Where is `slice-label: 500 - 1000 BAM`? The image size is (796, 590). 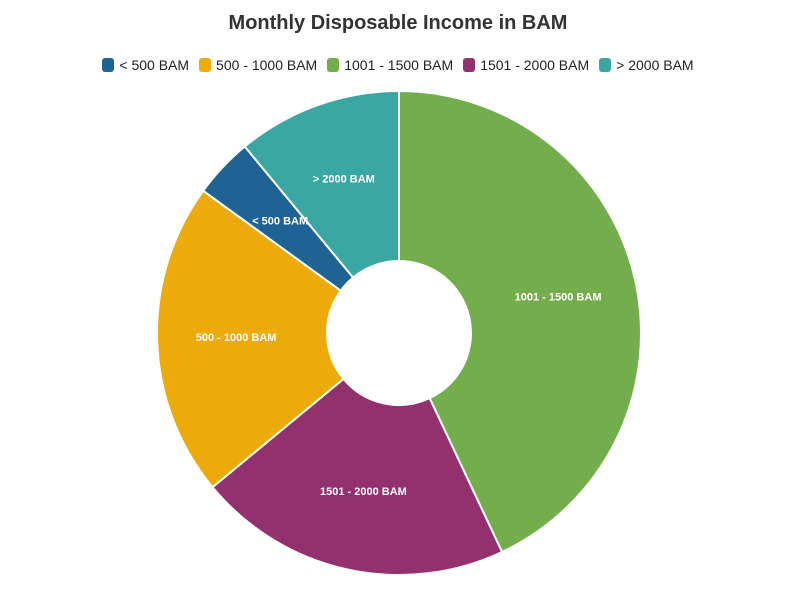 slice-label: 500 - 1000 BAM is located at coordinates (236, 338).